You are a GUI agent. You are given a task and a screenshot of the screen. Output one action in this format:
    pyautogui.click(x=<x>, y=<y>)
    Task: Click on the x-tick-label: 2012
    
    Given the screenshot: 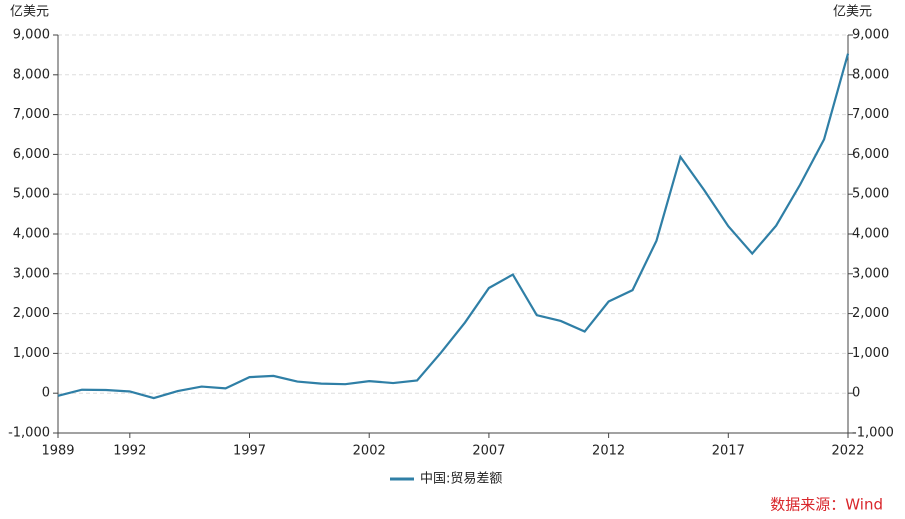 What is the action you would take?
    pyautogui.click(x=608, y=451)
    